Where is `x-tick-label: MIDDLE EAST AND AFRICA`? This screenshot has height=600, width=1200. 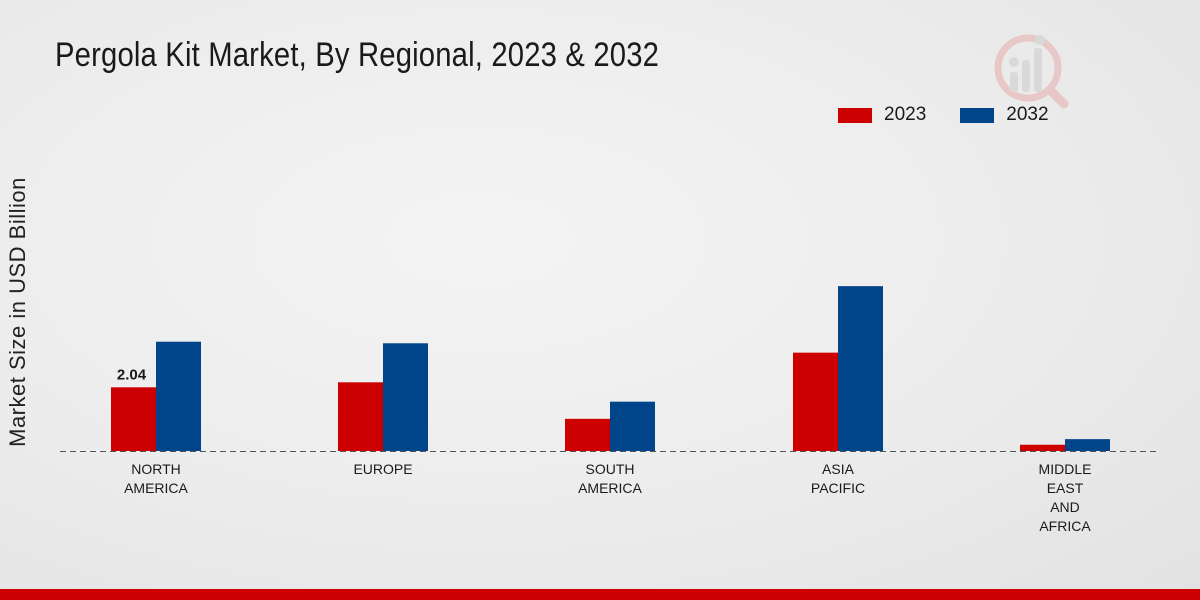 x-tick-label: MIDDLE EAST AND AFRICA is located at coordinates (1065, 497).